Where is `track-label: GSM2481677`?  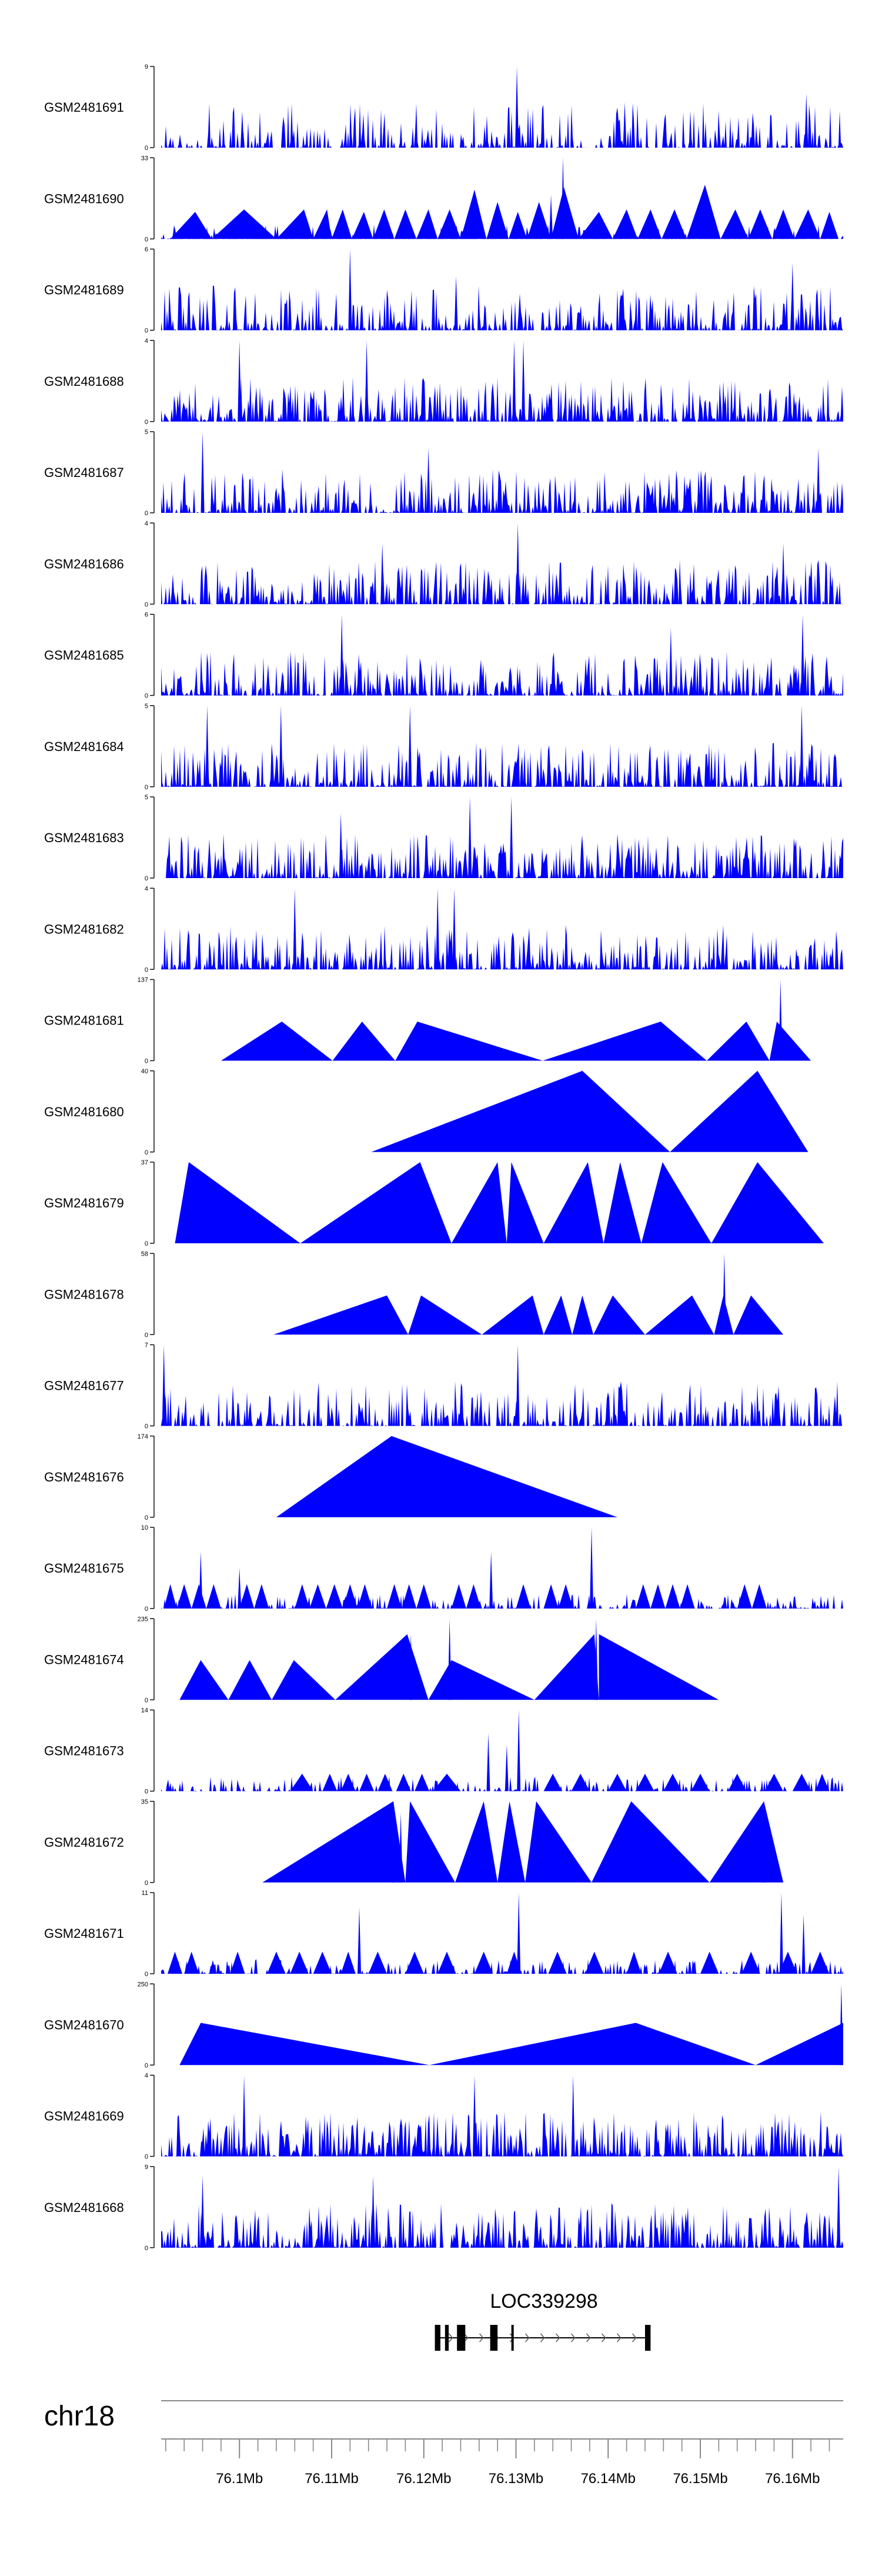 track-label: GSM2481677 is located at coordinates (84, 1386).